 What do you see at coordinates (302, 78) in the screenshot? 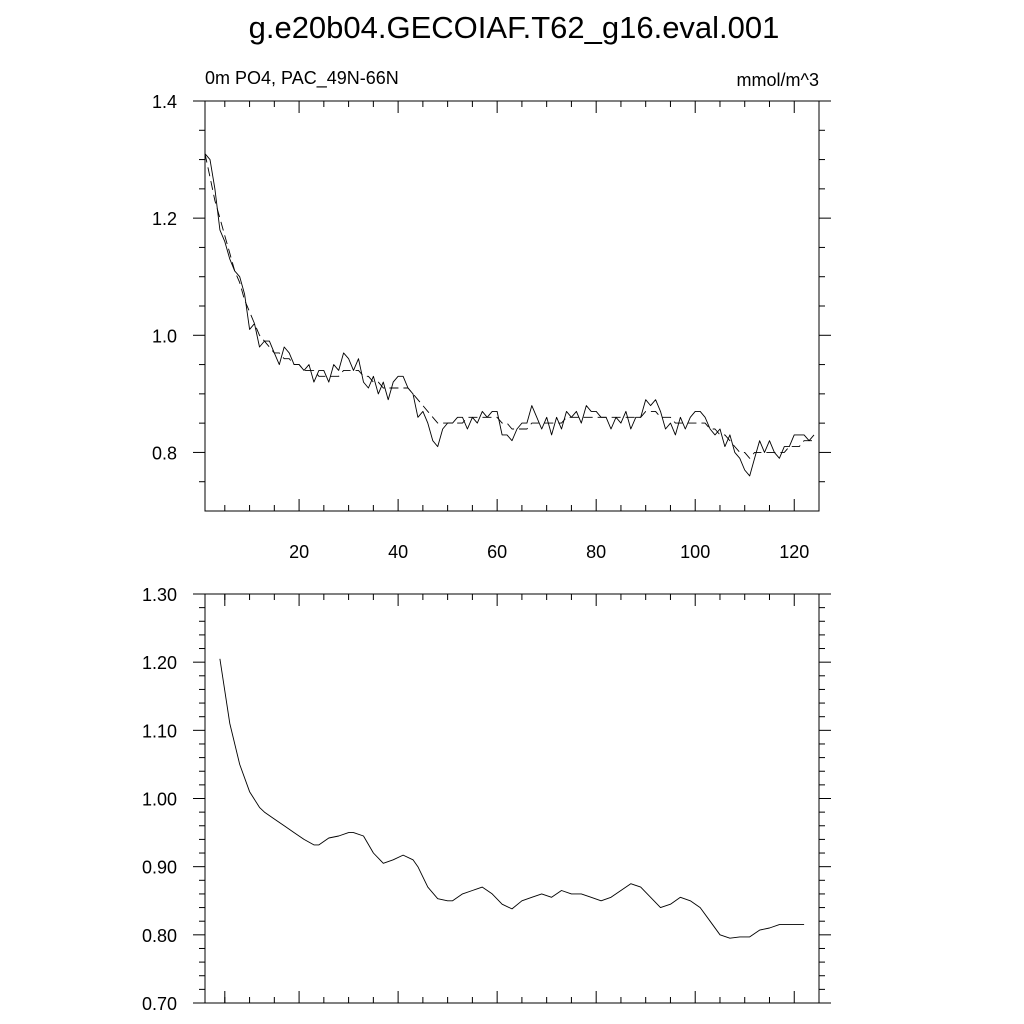
I see `top-panel-subtitle-left: 0m PO4, PAC_49N-66N` at bounding box center [302, 78].